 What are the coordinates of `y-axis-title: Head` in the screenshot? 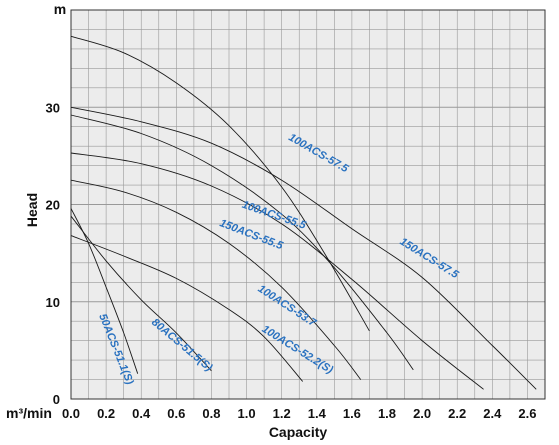 It's located at (32, 210).